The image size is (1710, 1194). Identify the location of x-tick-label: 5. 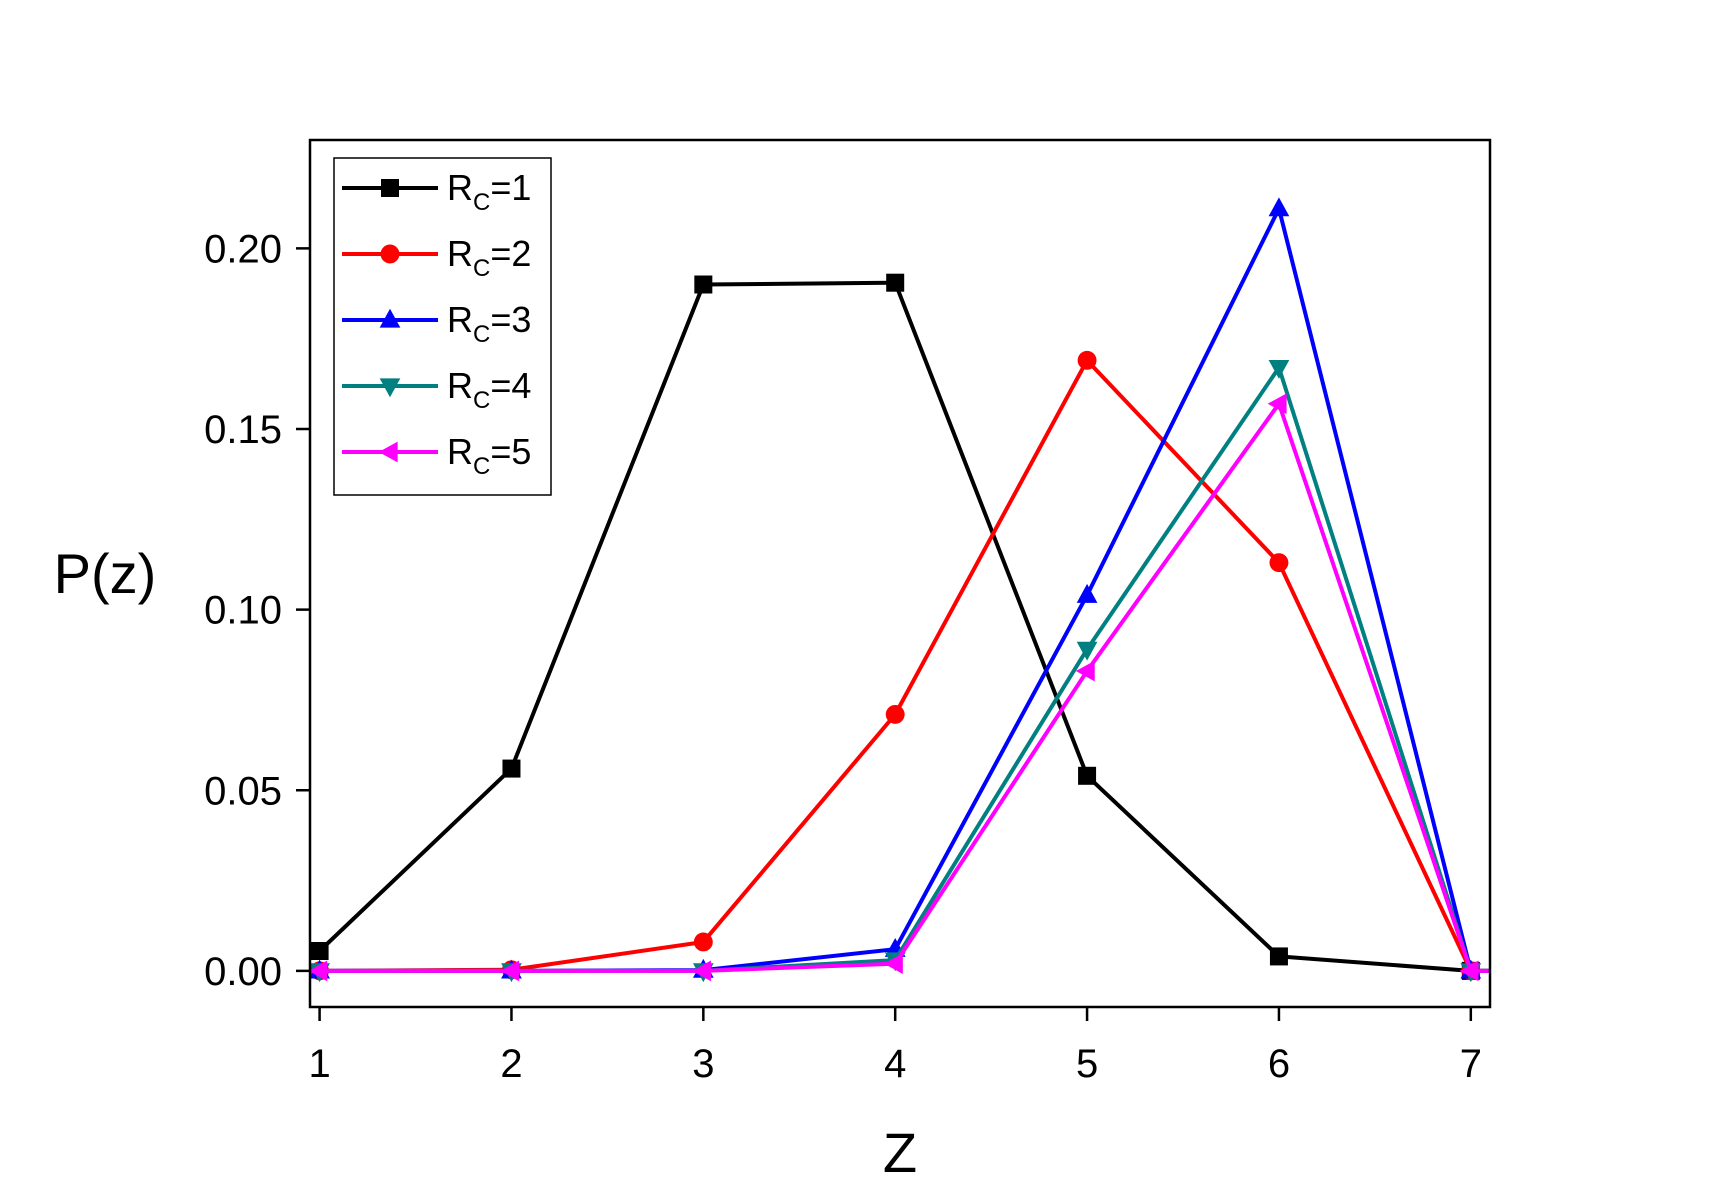
(1087, 1064).